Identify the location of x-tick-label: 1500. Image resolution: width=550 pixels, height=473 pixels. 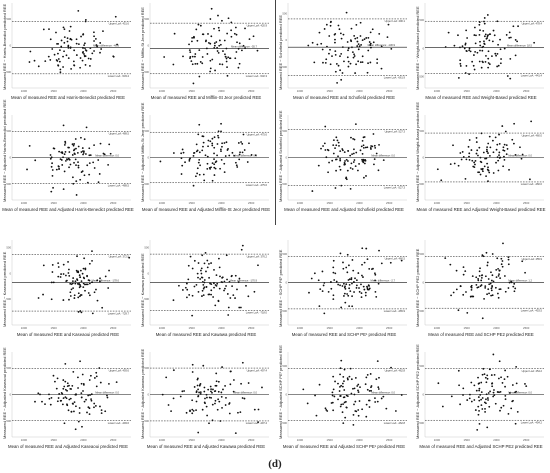
(467, 91).